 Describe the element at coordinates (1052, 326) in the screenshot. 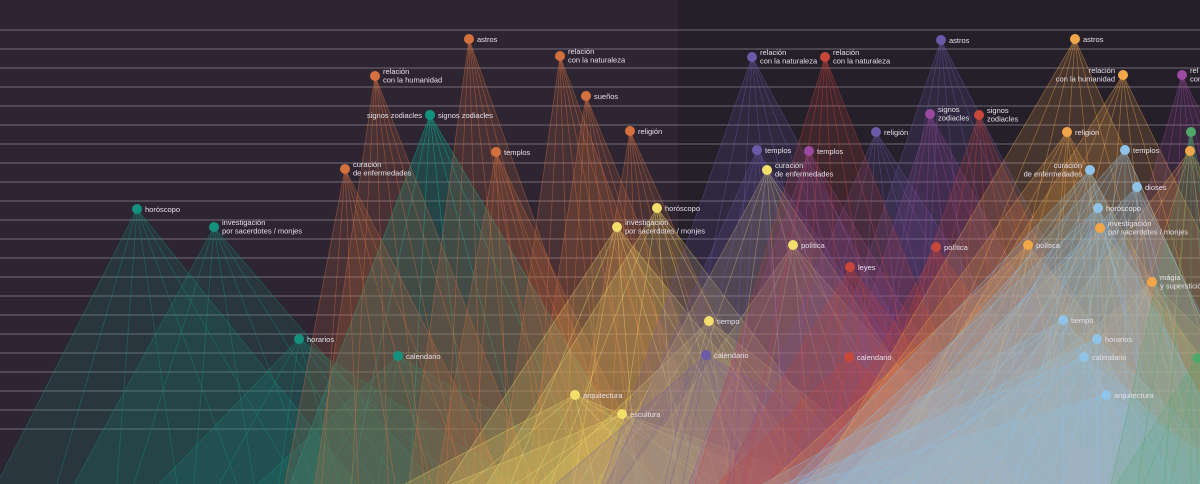

I see `lightblue-connection-line` at that location.